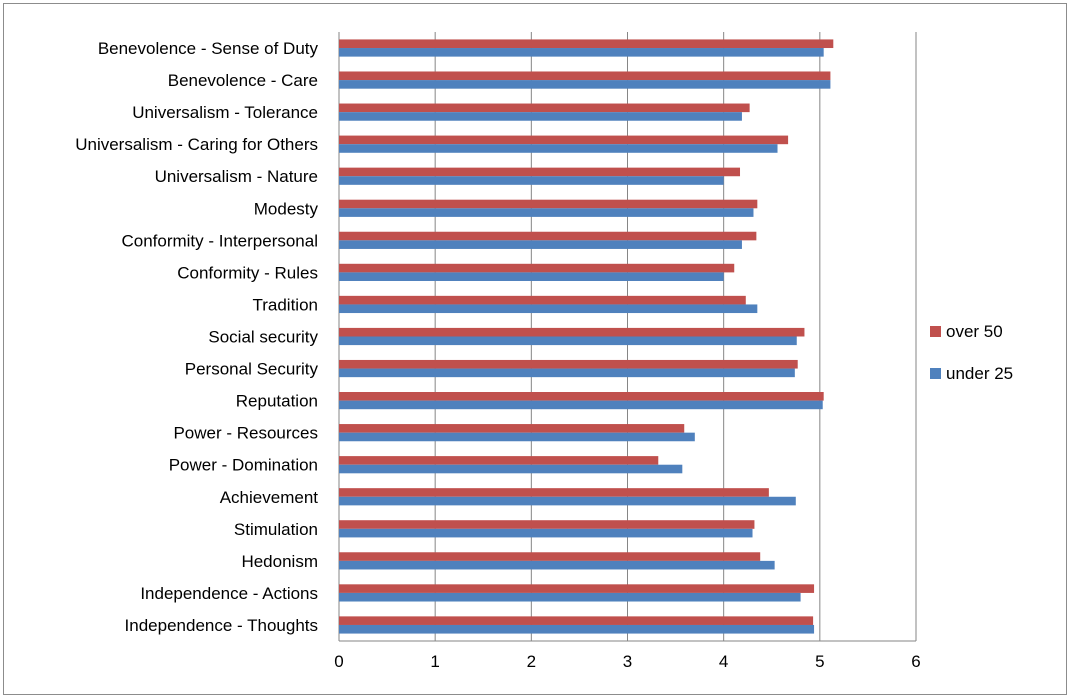 This screenshot has width=1070, height=698. Describe the element at coordinates (819, 661) in the screenshot. I see `x-tick-label: 5` at that location.